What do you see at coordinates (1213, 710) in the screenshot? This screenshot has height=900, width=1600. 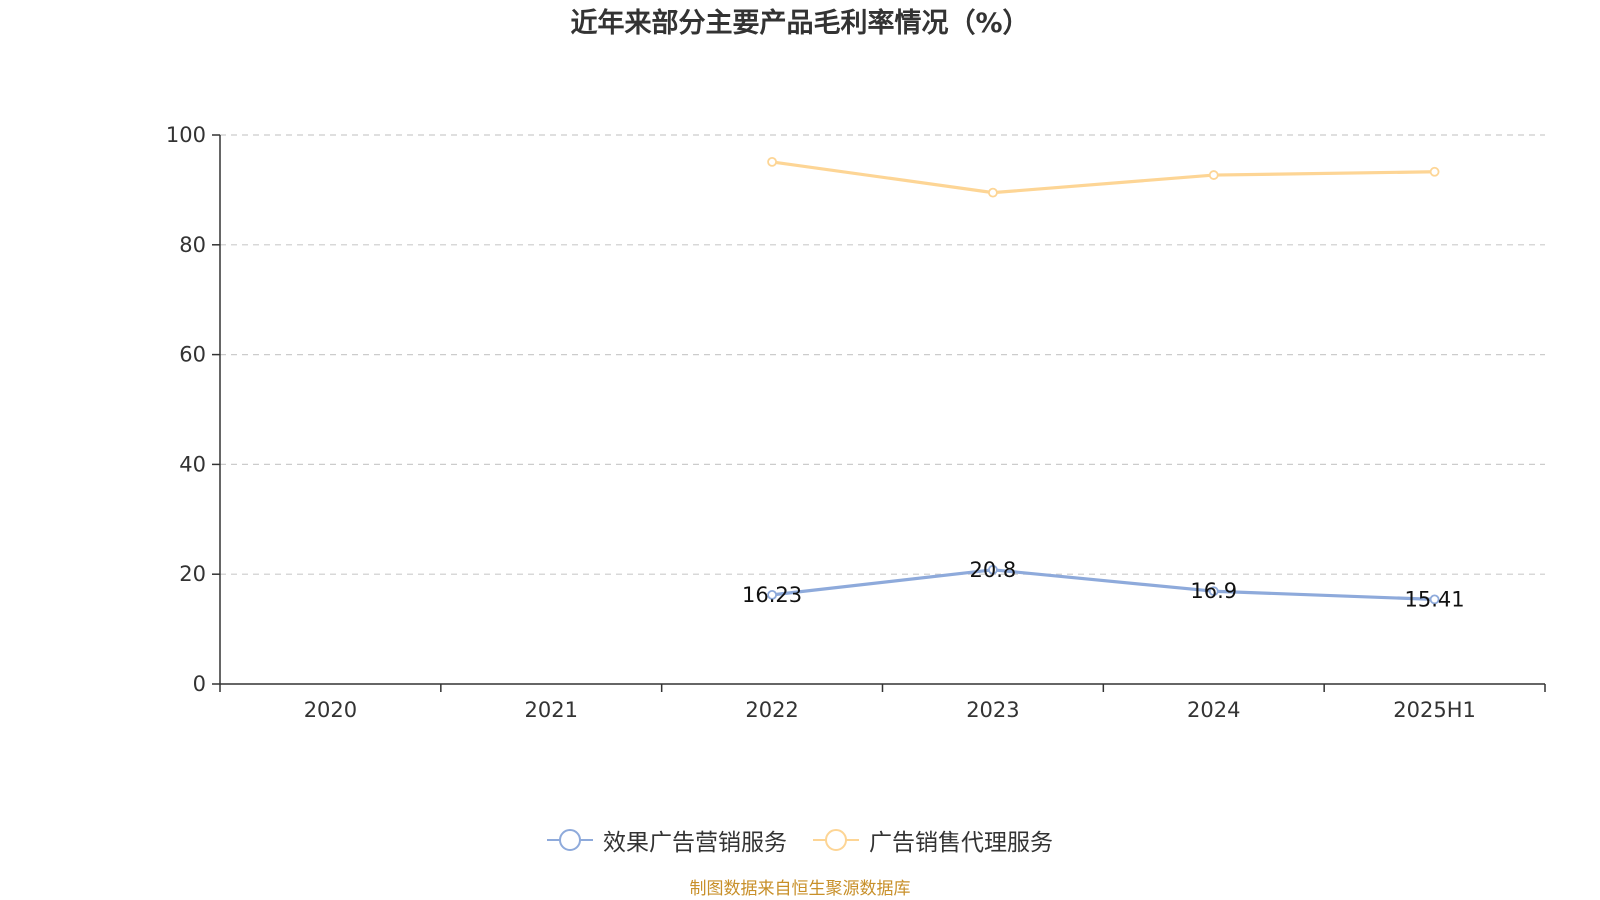 I see `x-tick-label: 2024` at bounding box center [1213, 710].